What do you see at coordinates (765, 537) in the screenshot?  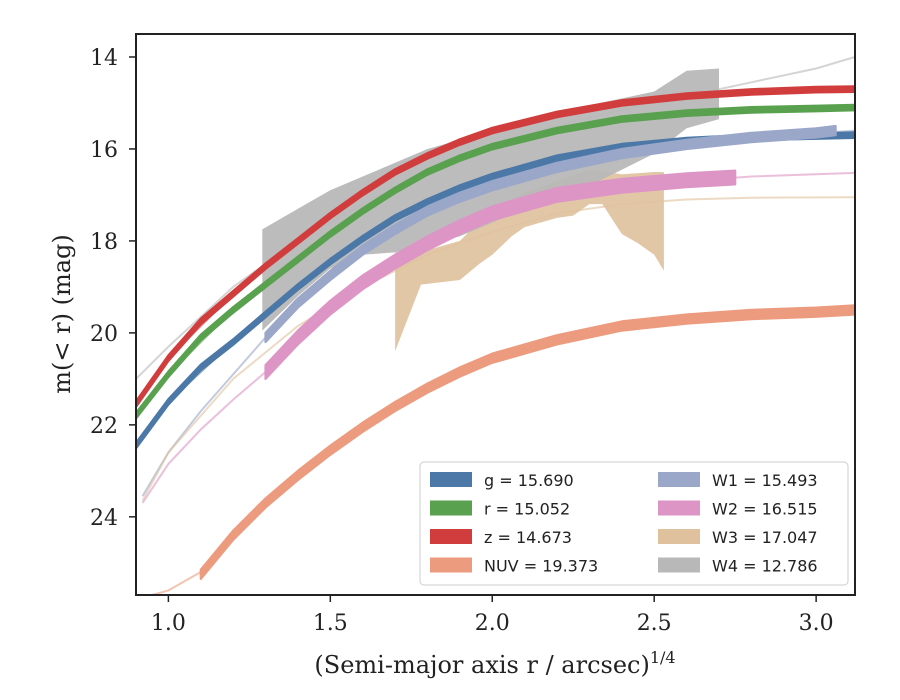 I see `legend-label-w3-: W3 = 17.047` at bounding box center [765, 537].